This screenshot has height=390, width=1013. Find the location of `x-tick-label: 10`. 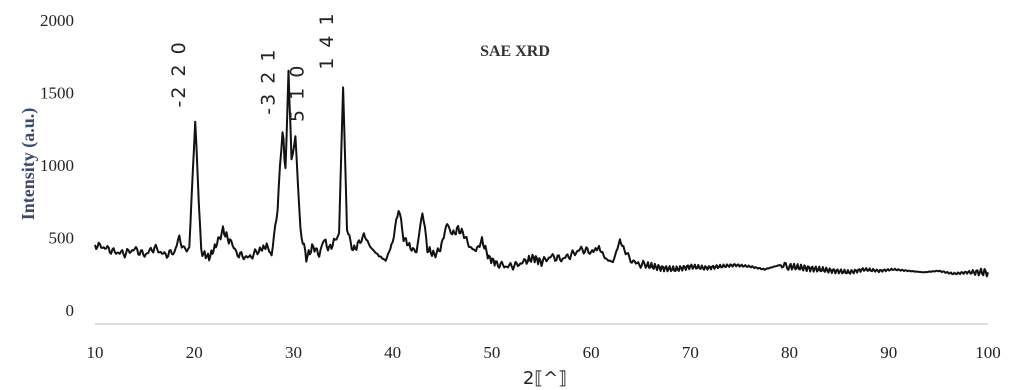

x-tick-label: 10 is located at coordinates (95, 352).